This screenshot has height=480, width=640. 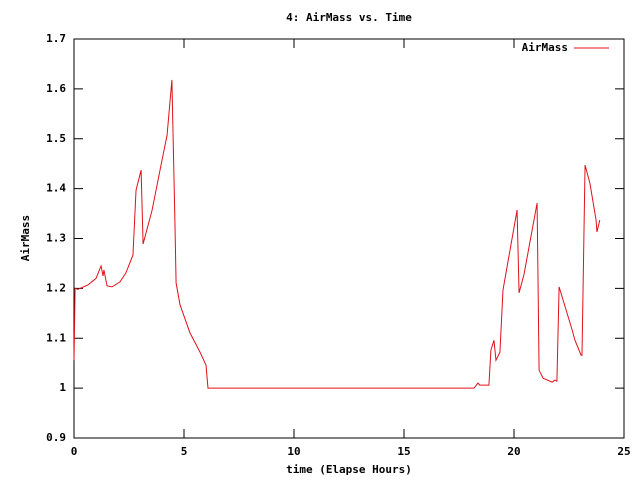 What do you see at coordinates (56, 337) in the screenshot?
I see `y-tick-label: 1.1` at bounding box center [56, 337].